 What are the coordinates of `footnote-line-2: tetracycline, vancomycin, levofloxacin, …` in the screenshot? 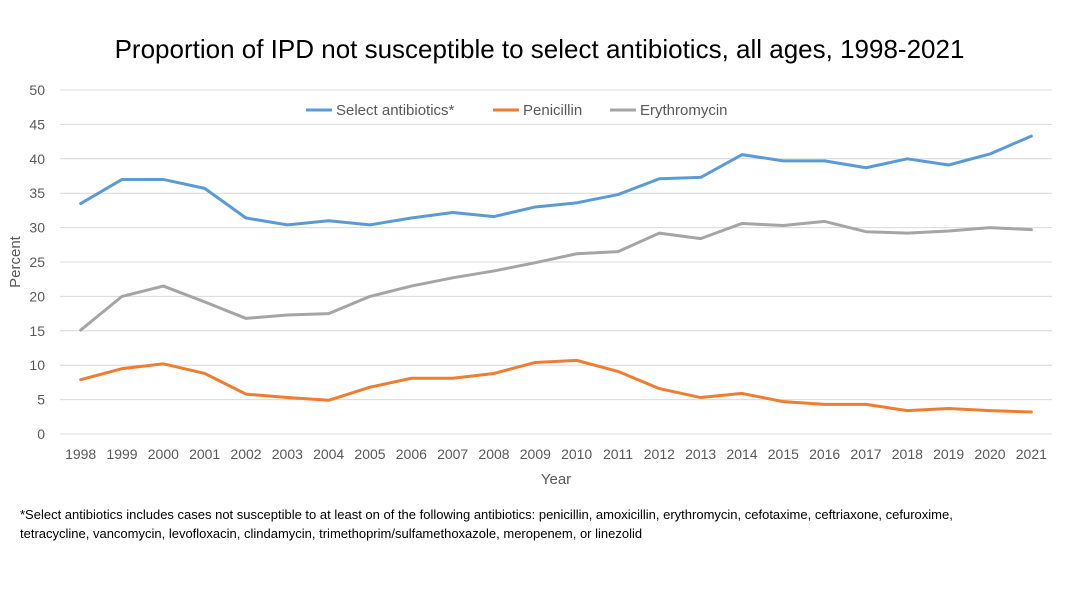 It's located at (331, 533).